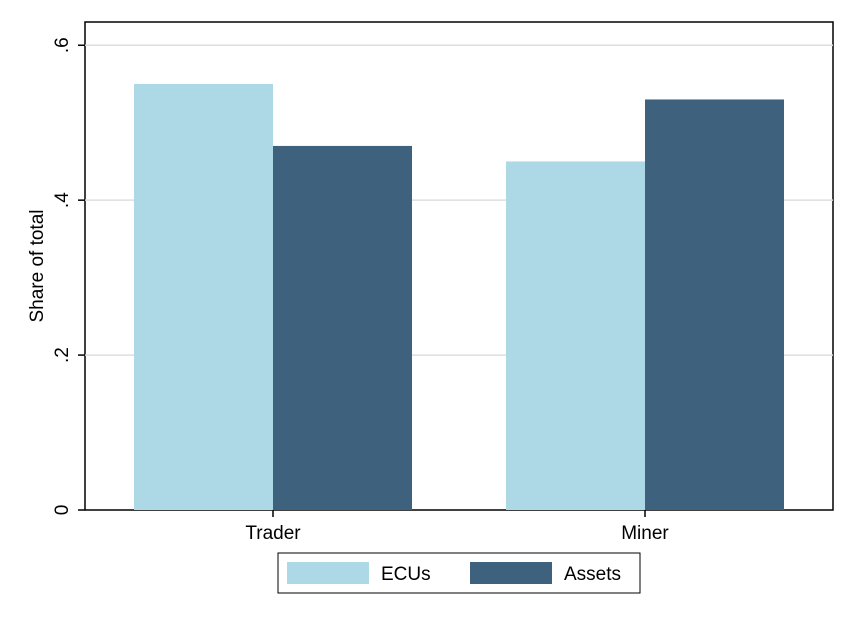 The width and height of the screenshot is (856, 623). Describe the element at coordinates (457, 527) in the screenshot. I see `x-axis: Trader Miner` at that location.